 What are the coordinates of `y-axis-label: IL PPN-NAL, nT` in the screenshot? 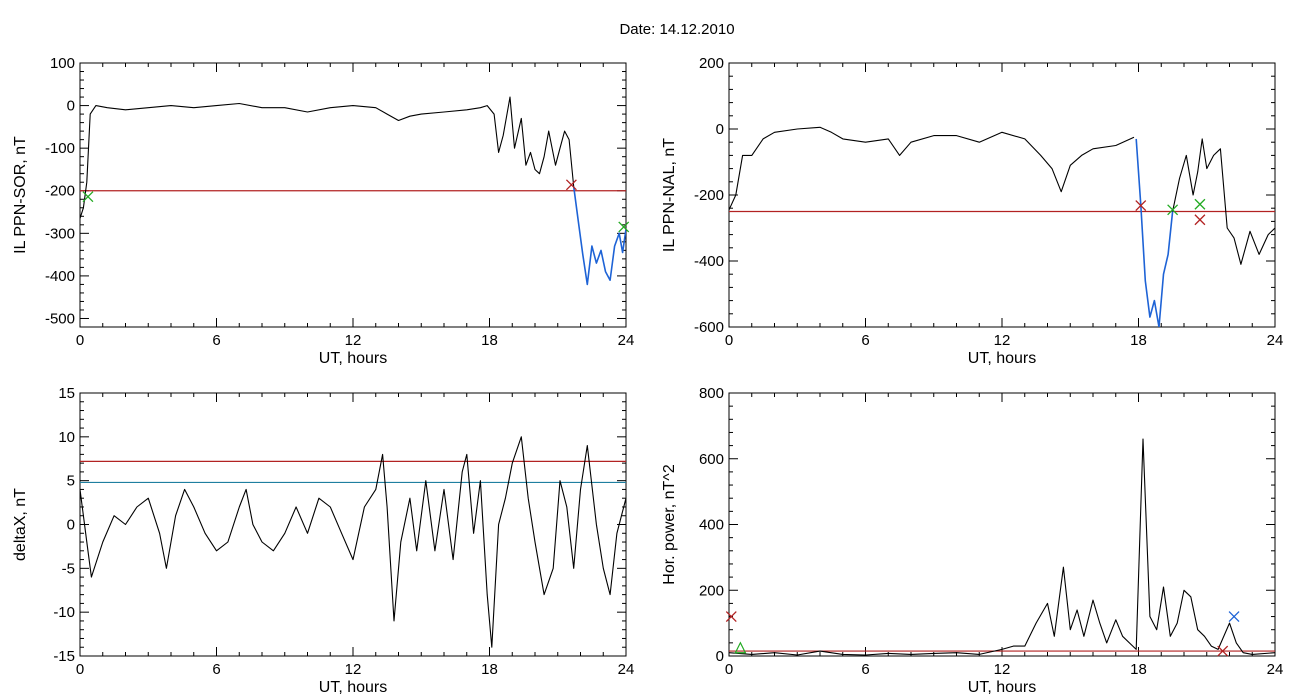 It's located at (669, 195).